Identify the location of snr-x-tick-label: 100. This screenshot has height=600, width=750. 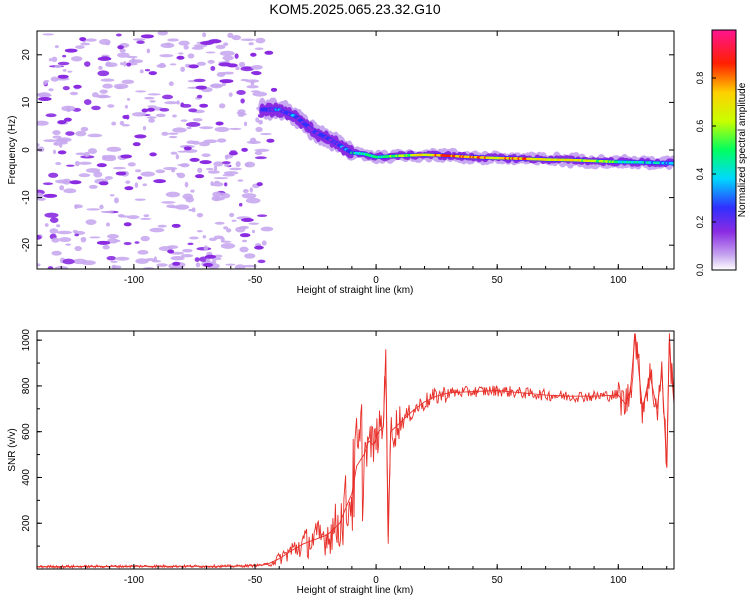
(618, 580).